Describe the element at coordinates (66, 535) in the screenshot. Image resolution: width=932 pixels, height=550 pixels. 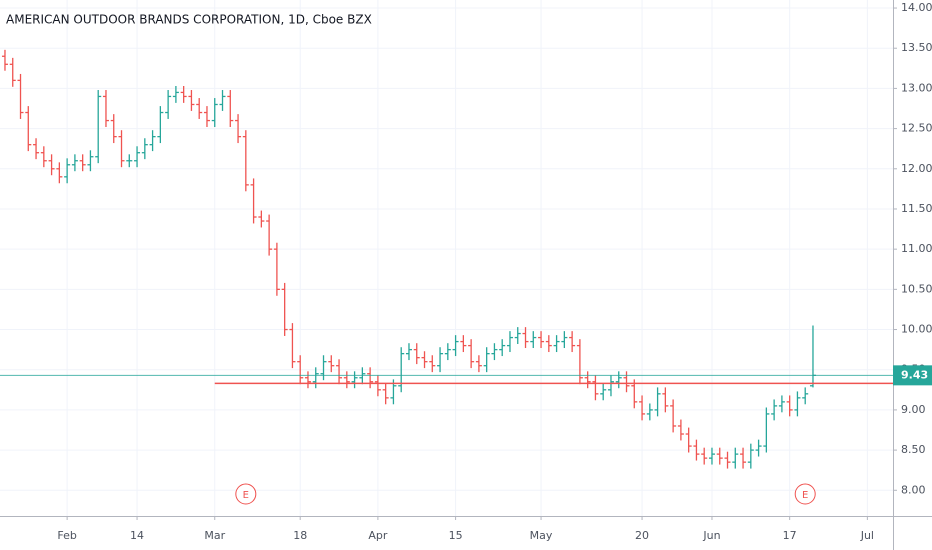
I see `x-tick-label: Feb` at that location.